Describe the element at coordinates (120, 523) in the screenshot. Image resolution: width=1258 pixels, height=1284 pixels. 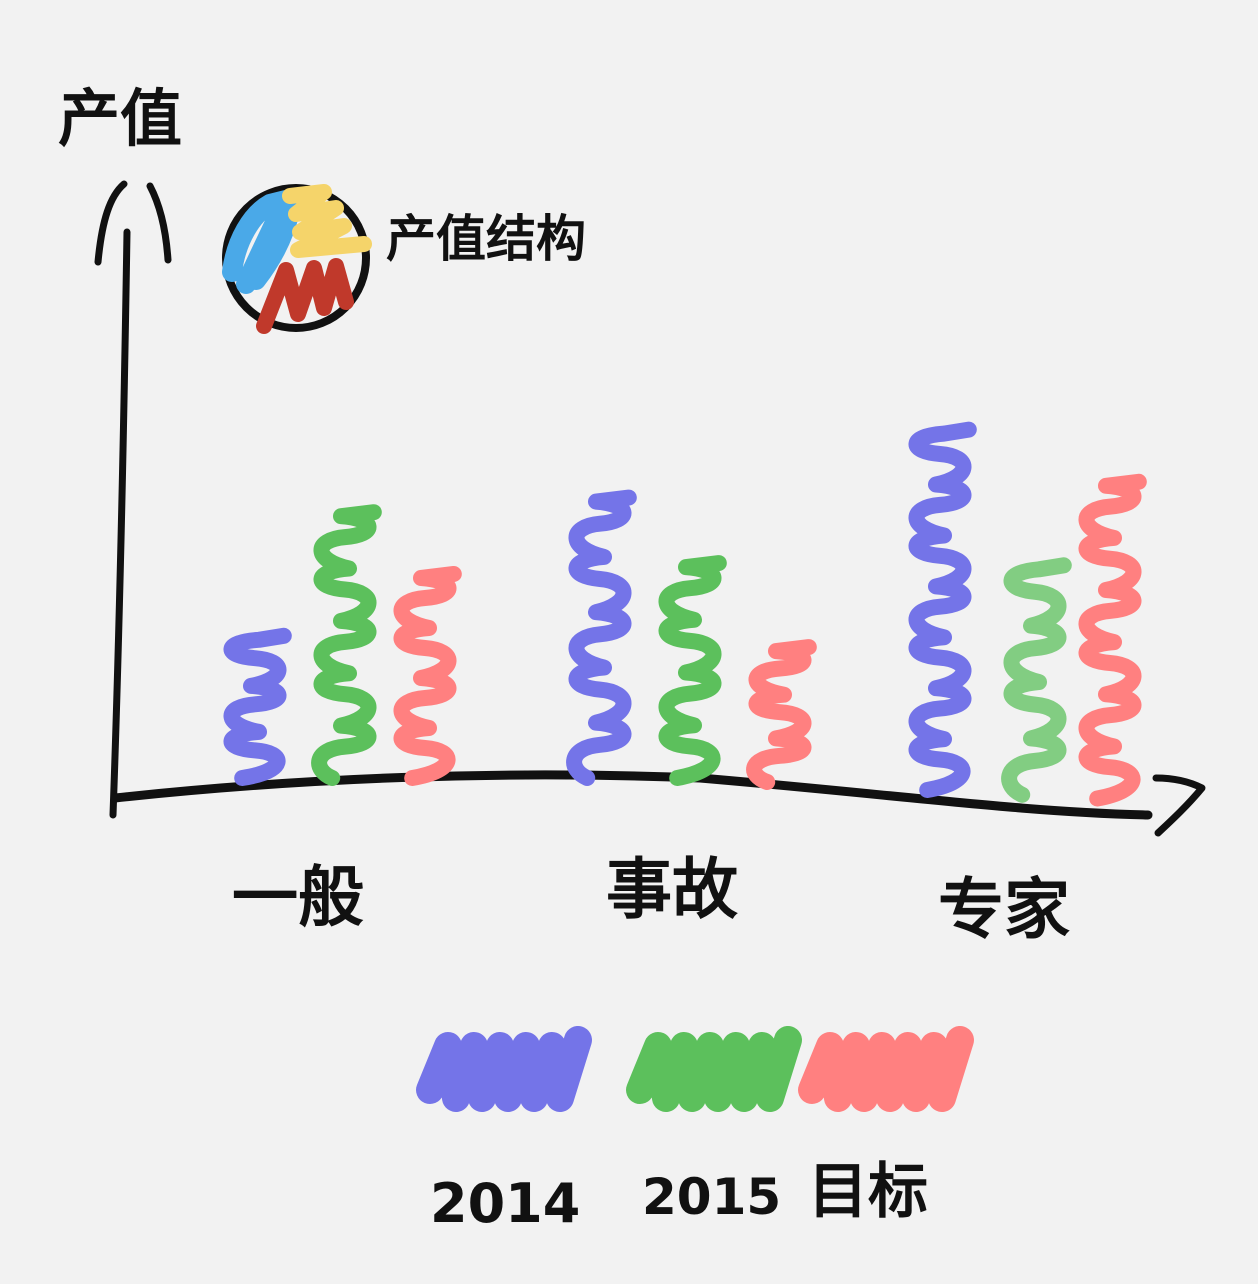
I see `y-axis-line` at that location.